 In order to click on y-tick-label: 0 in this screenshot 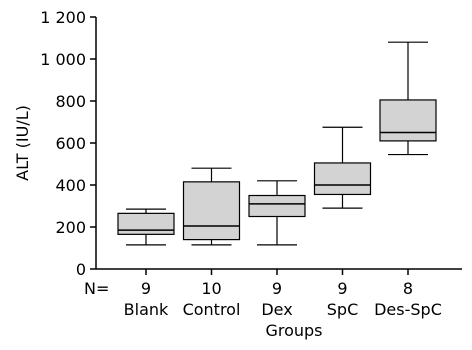, I will do `click(81, 269)`.